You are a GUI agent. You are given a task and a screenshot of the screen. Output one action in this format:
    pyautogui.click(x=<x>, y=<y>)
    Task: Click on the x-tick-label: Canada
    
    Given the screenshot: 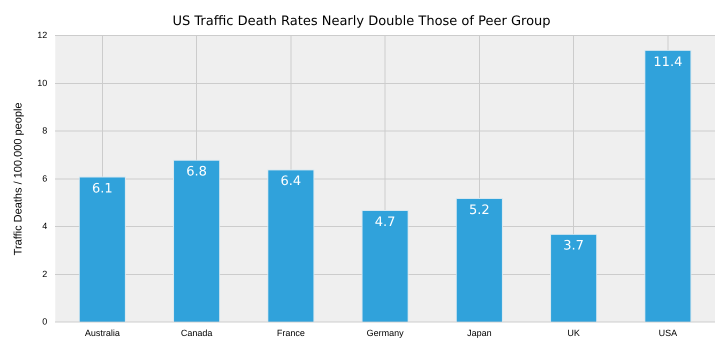 What is the action you would take?
    pyautogui.click(x=196, y=333)
    